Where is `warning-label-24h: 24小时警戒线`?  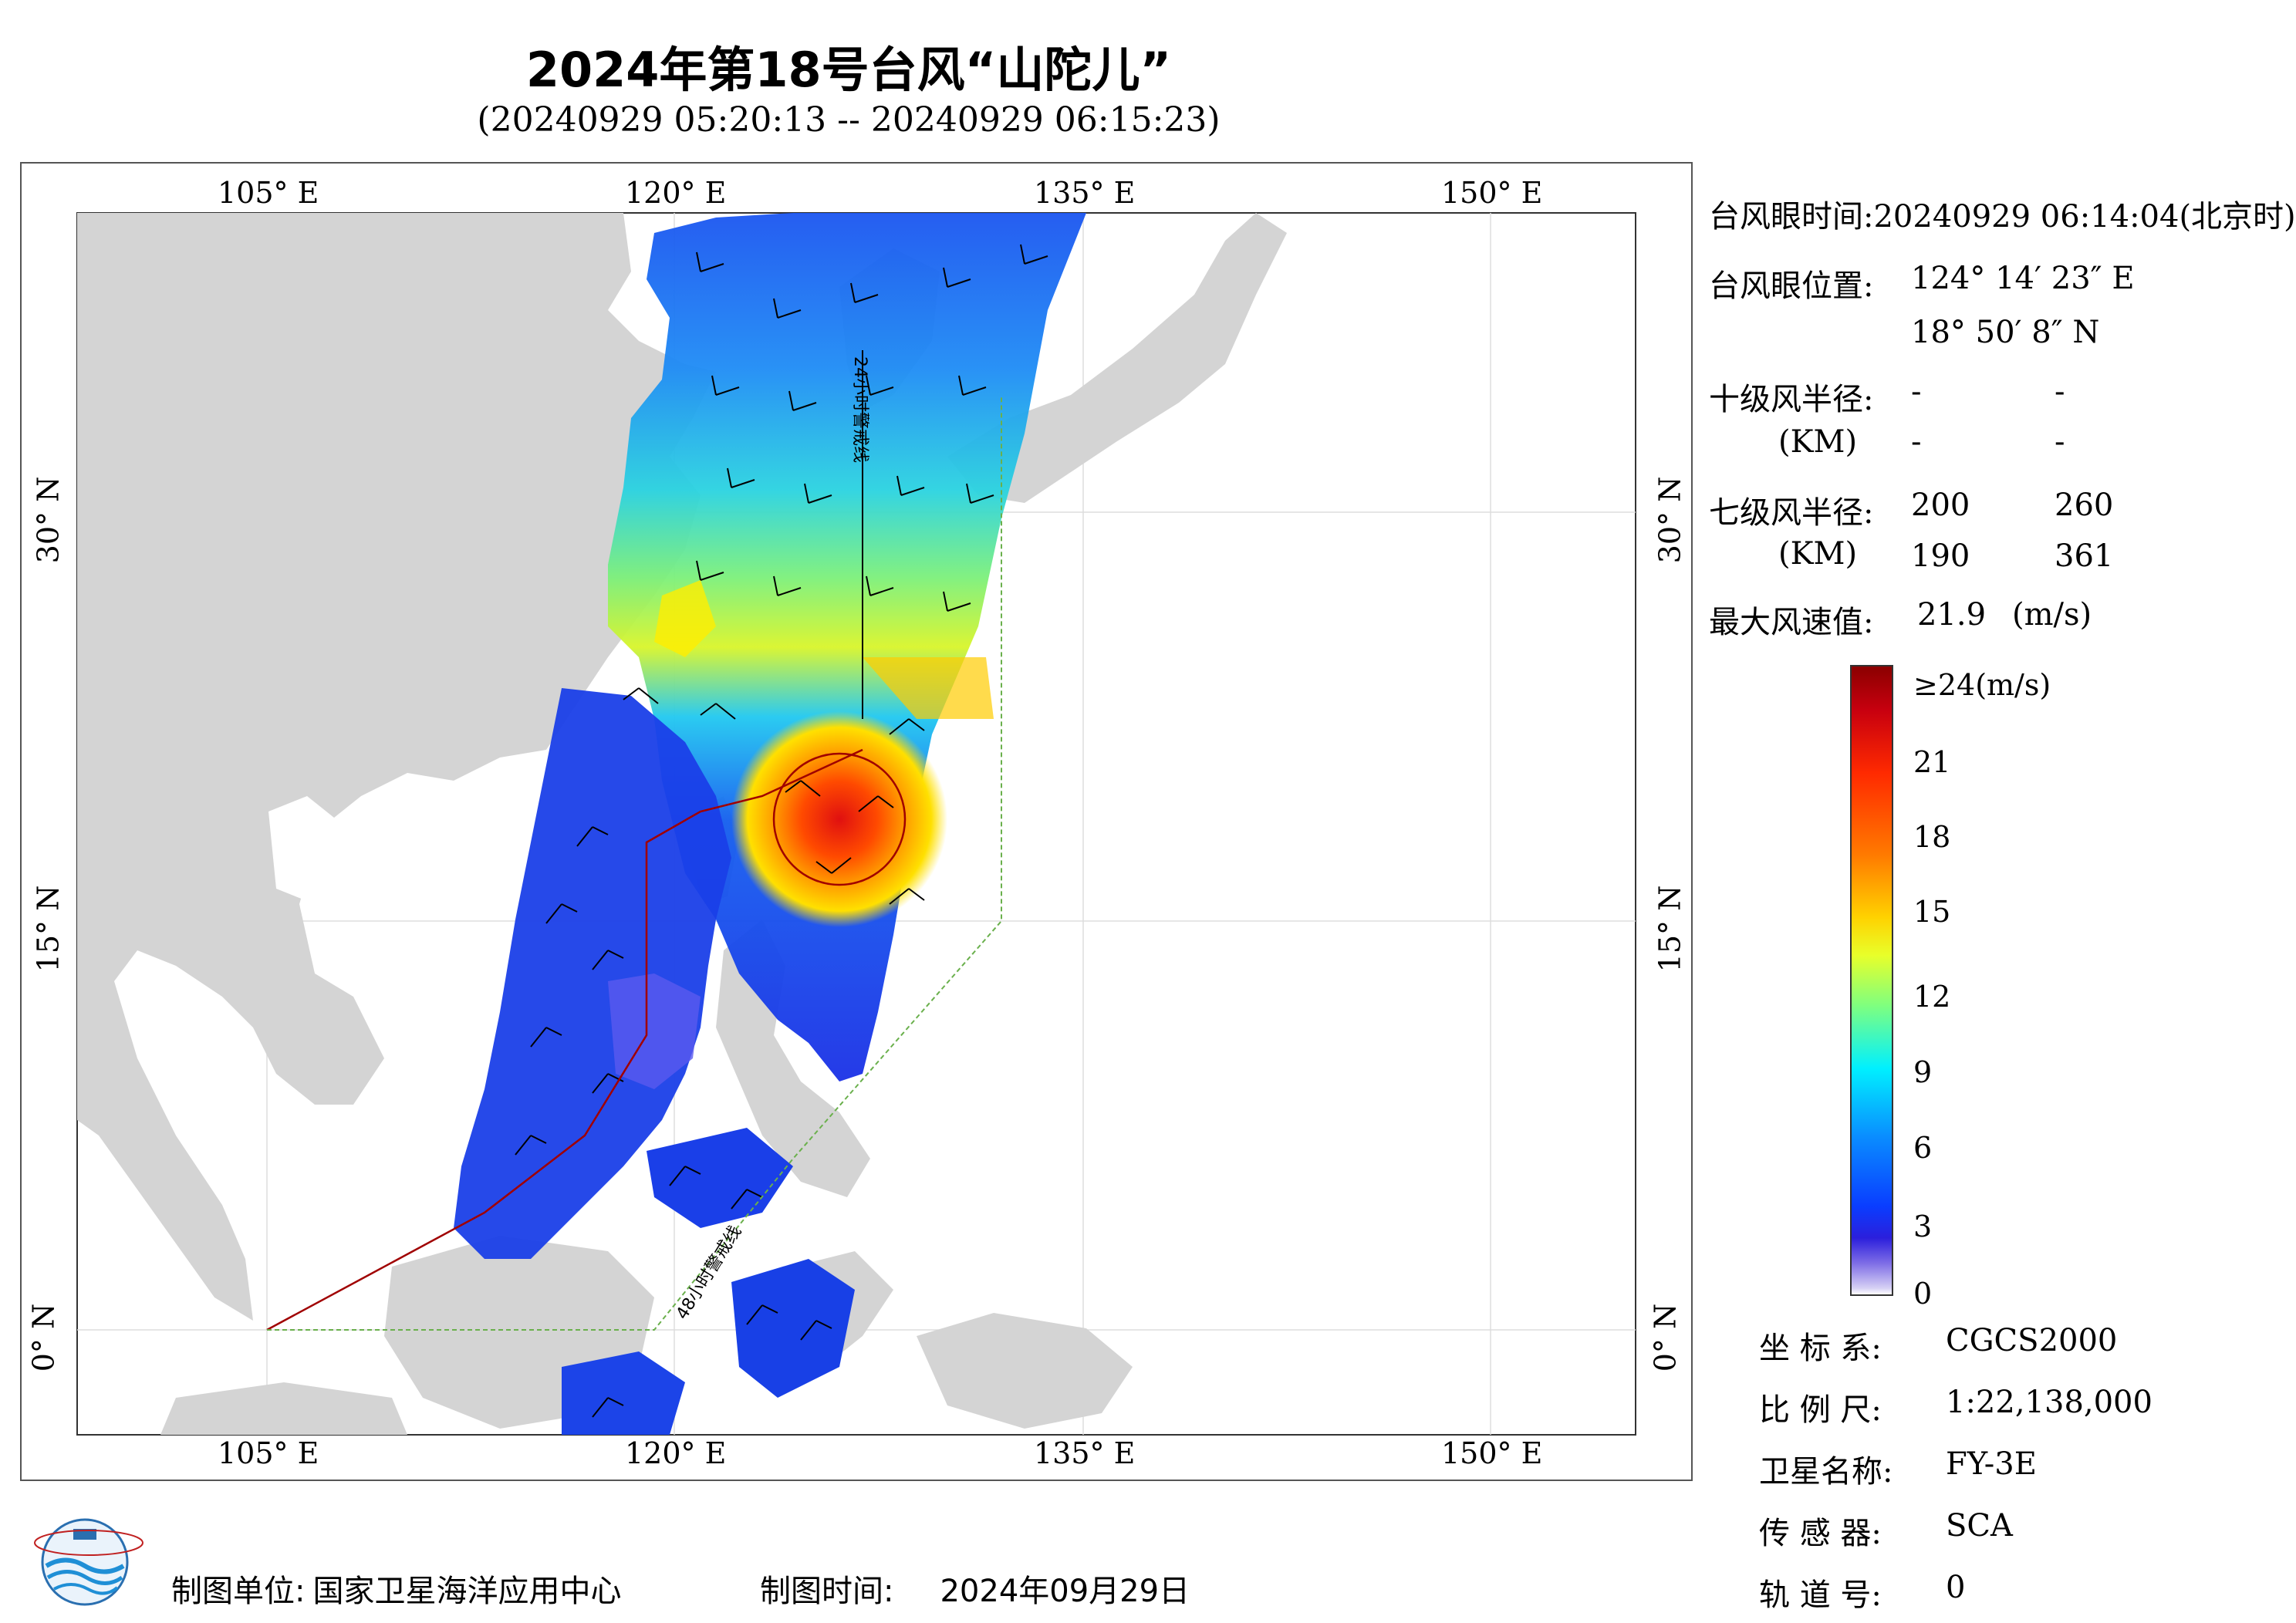 warning-label-24h: 24小时警戒线 is located at coordinates (859, 409).